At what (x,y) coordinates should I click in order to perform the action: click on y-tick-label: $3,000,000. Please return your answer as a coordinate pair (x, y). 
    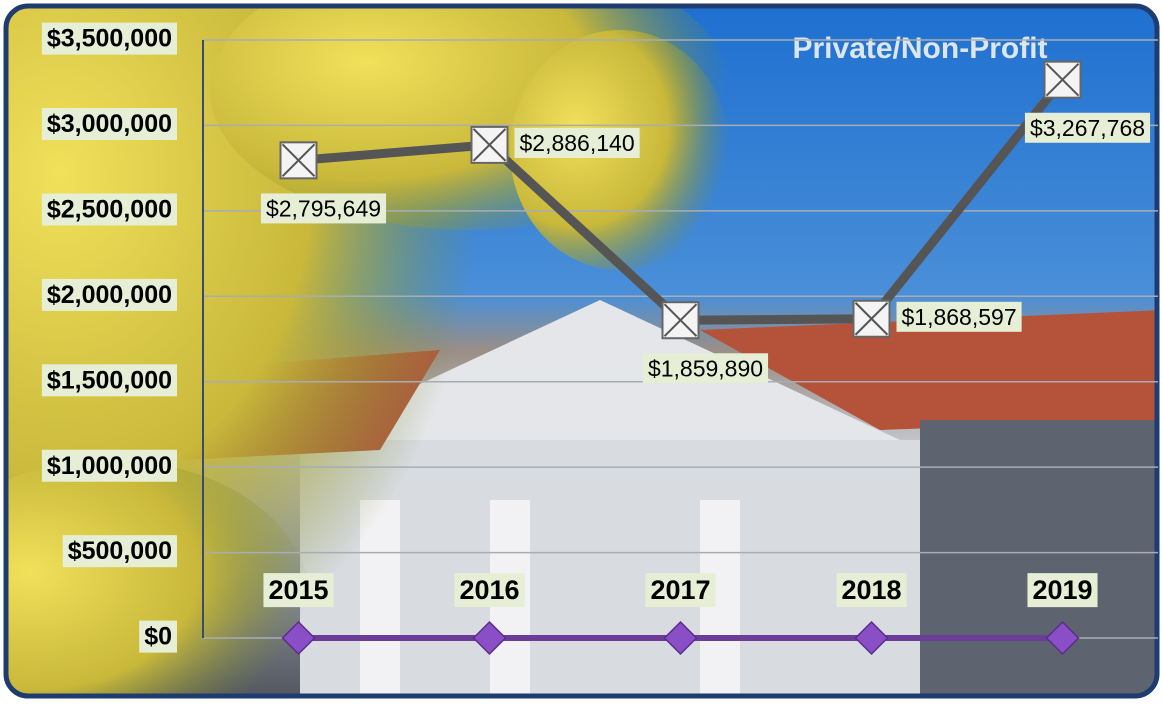
    Looking at the image, I should click on (109, 124).